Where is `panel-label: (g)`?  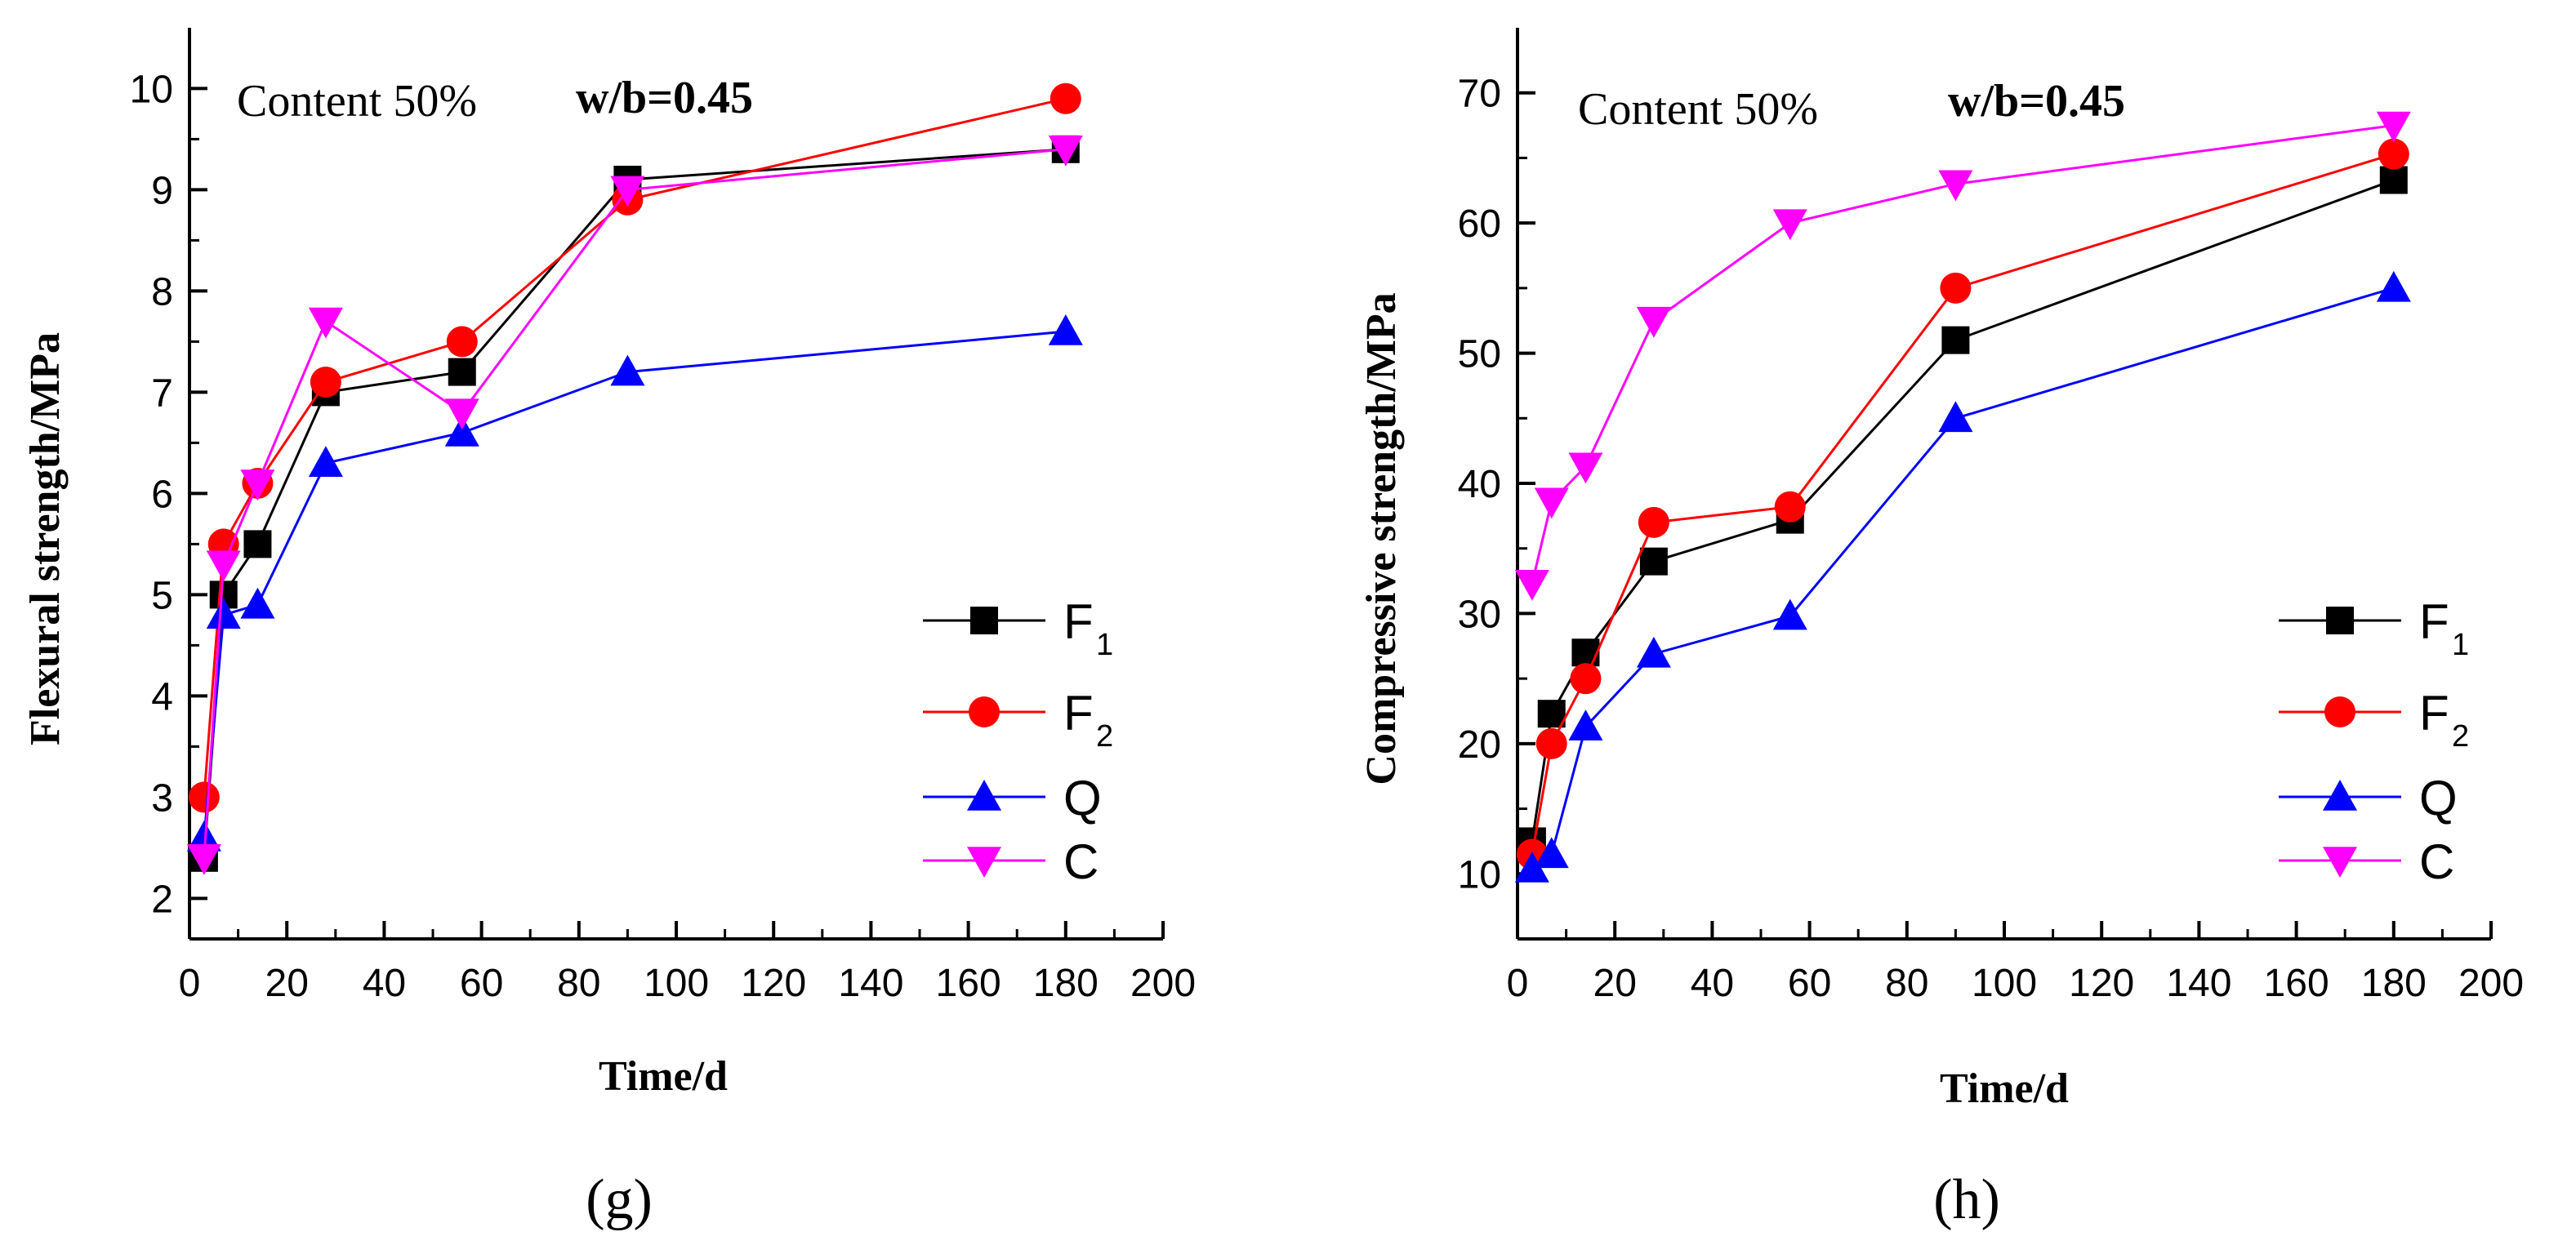 panel-label: (g) is located at coordinates (619, 1199).